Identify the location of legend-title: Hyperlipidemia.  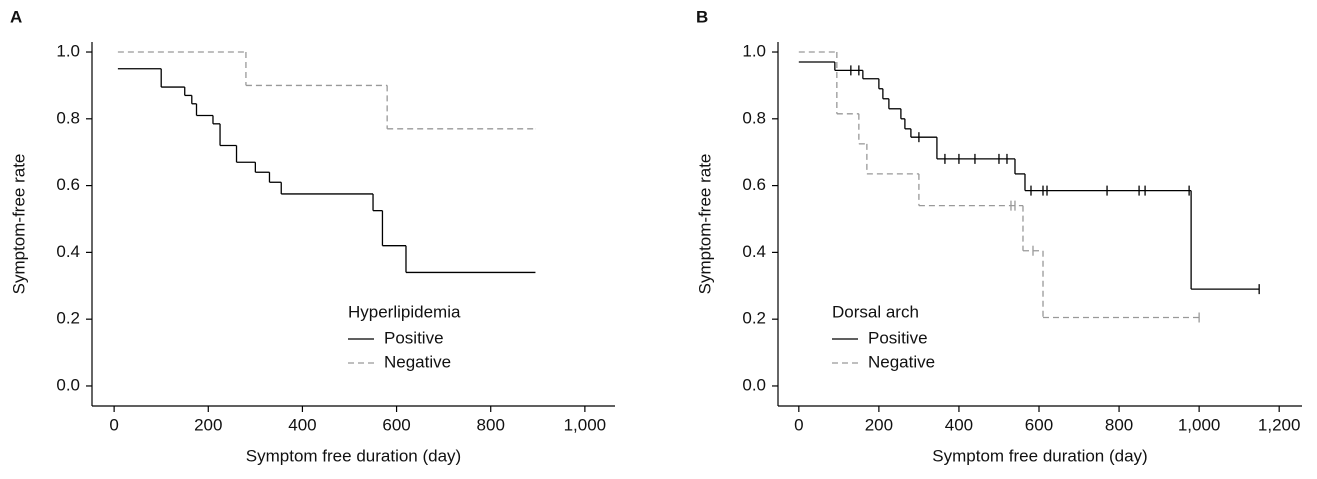
(404, 311).